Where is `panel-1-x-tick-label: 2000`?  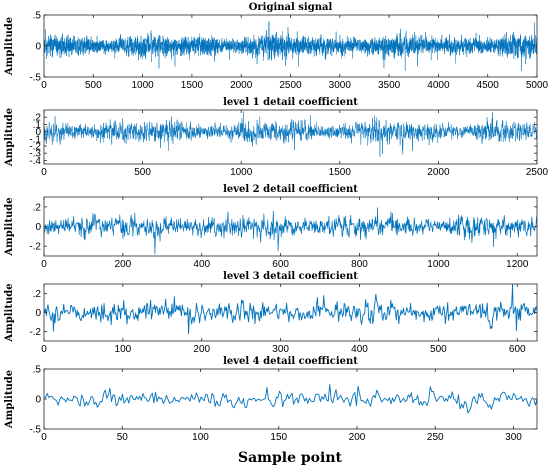
panel-1-x-tick-label: 2000 is located at coordinates (241, 85).